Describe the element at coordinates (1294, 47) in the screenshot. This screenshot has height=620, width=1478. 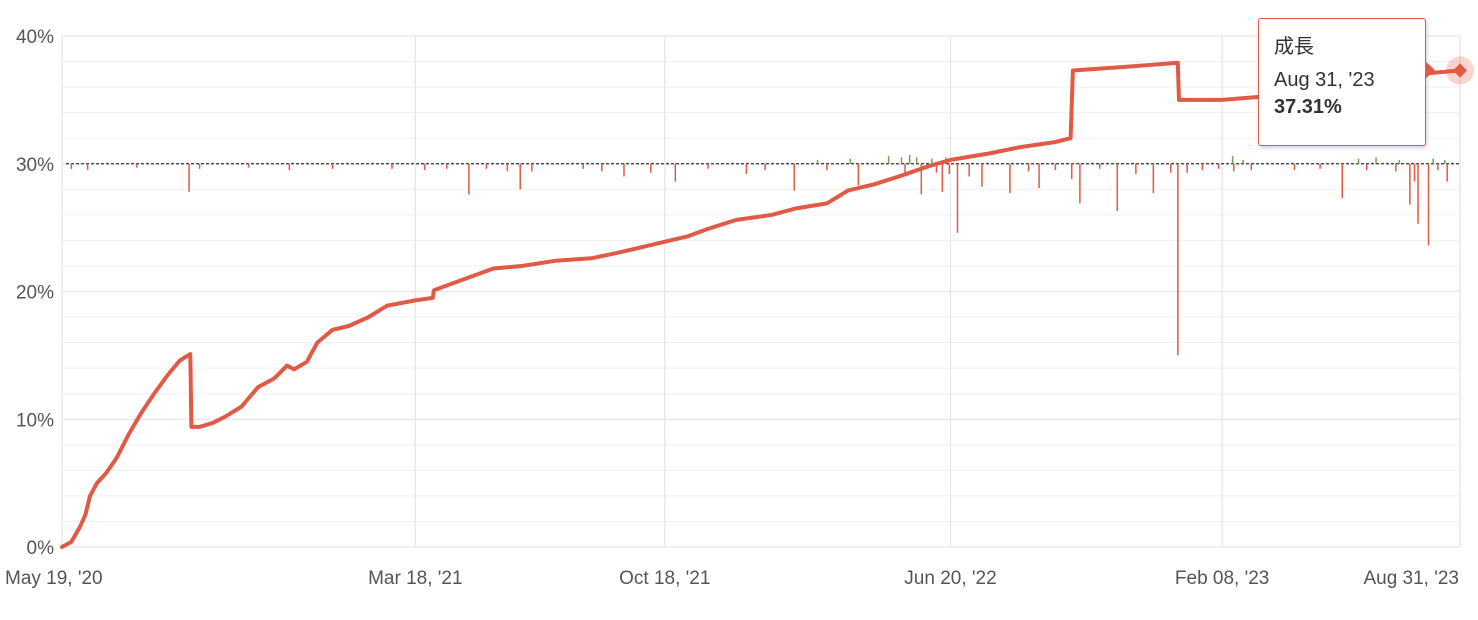
I see `tooltip-series-name: 成長` at that location.